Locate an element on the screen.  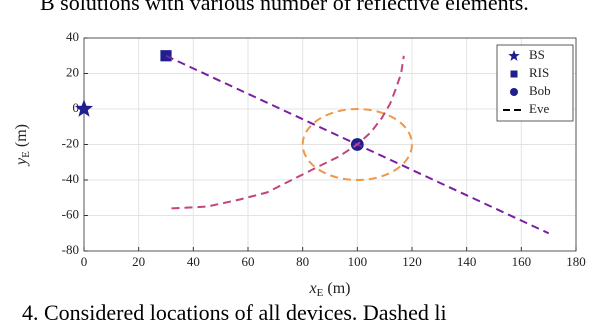
y-tick-label: -20 is located at coordinates (70, 142).